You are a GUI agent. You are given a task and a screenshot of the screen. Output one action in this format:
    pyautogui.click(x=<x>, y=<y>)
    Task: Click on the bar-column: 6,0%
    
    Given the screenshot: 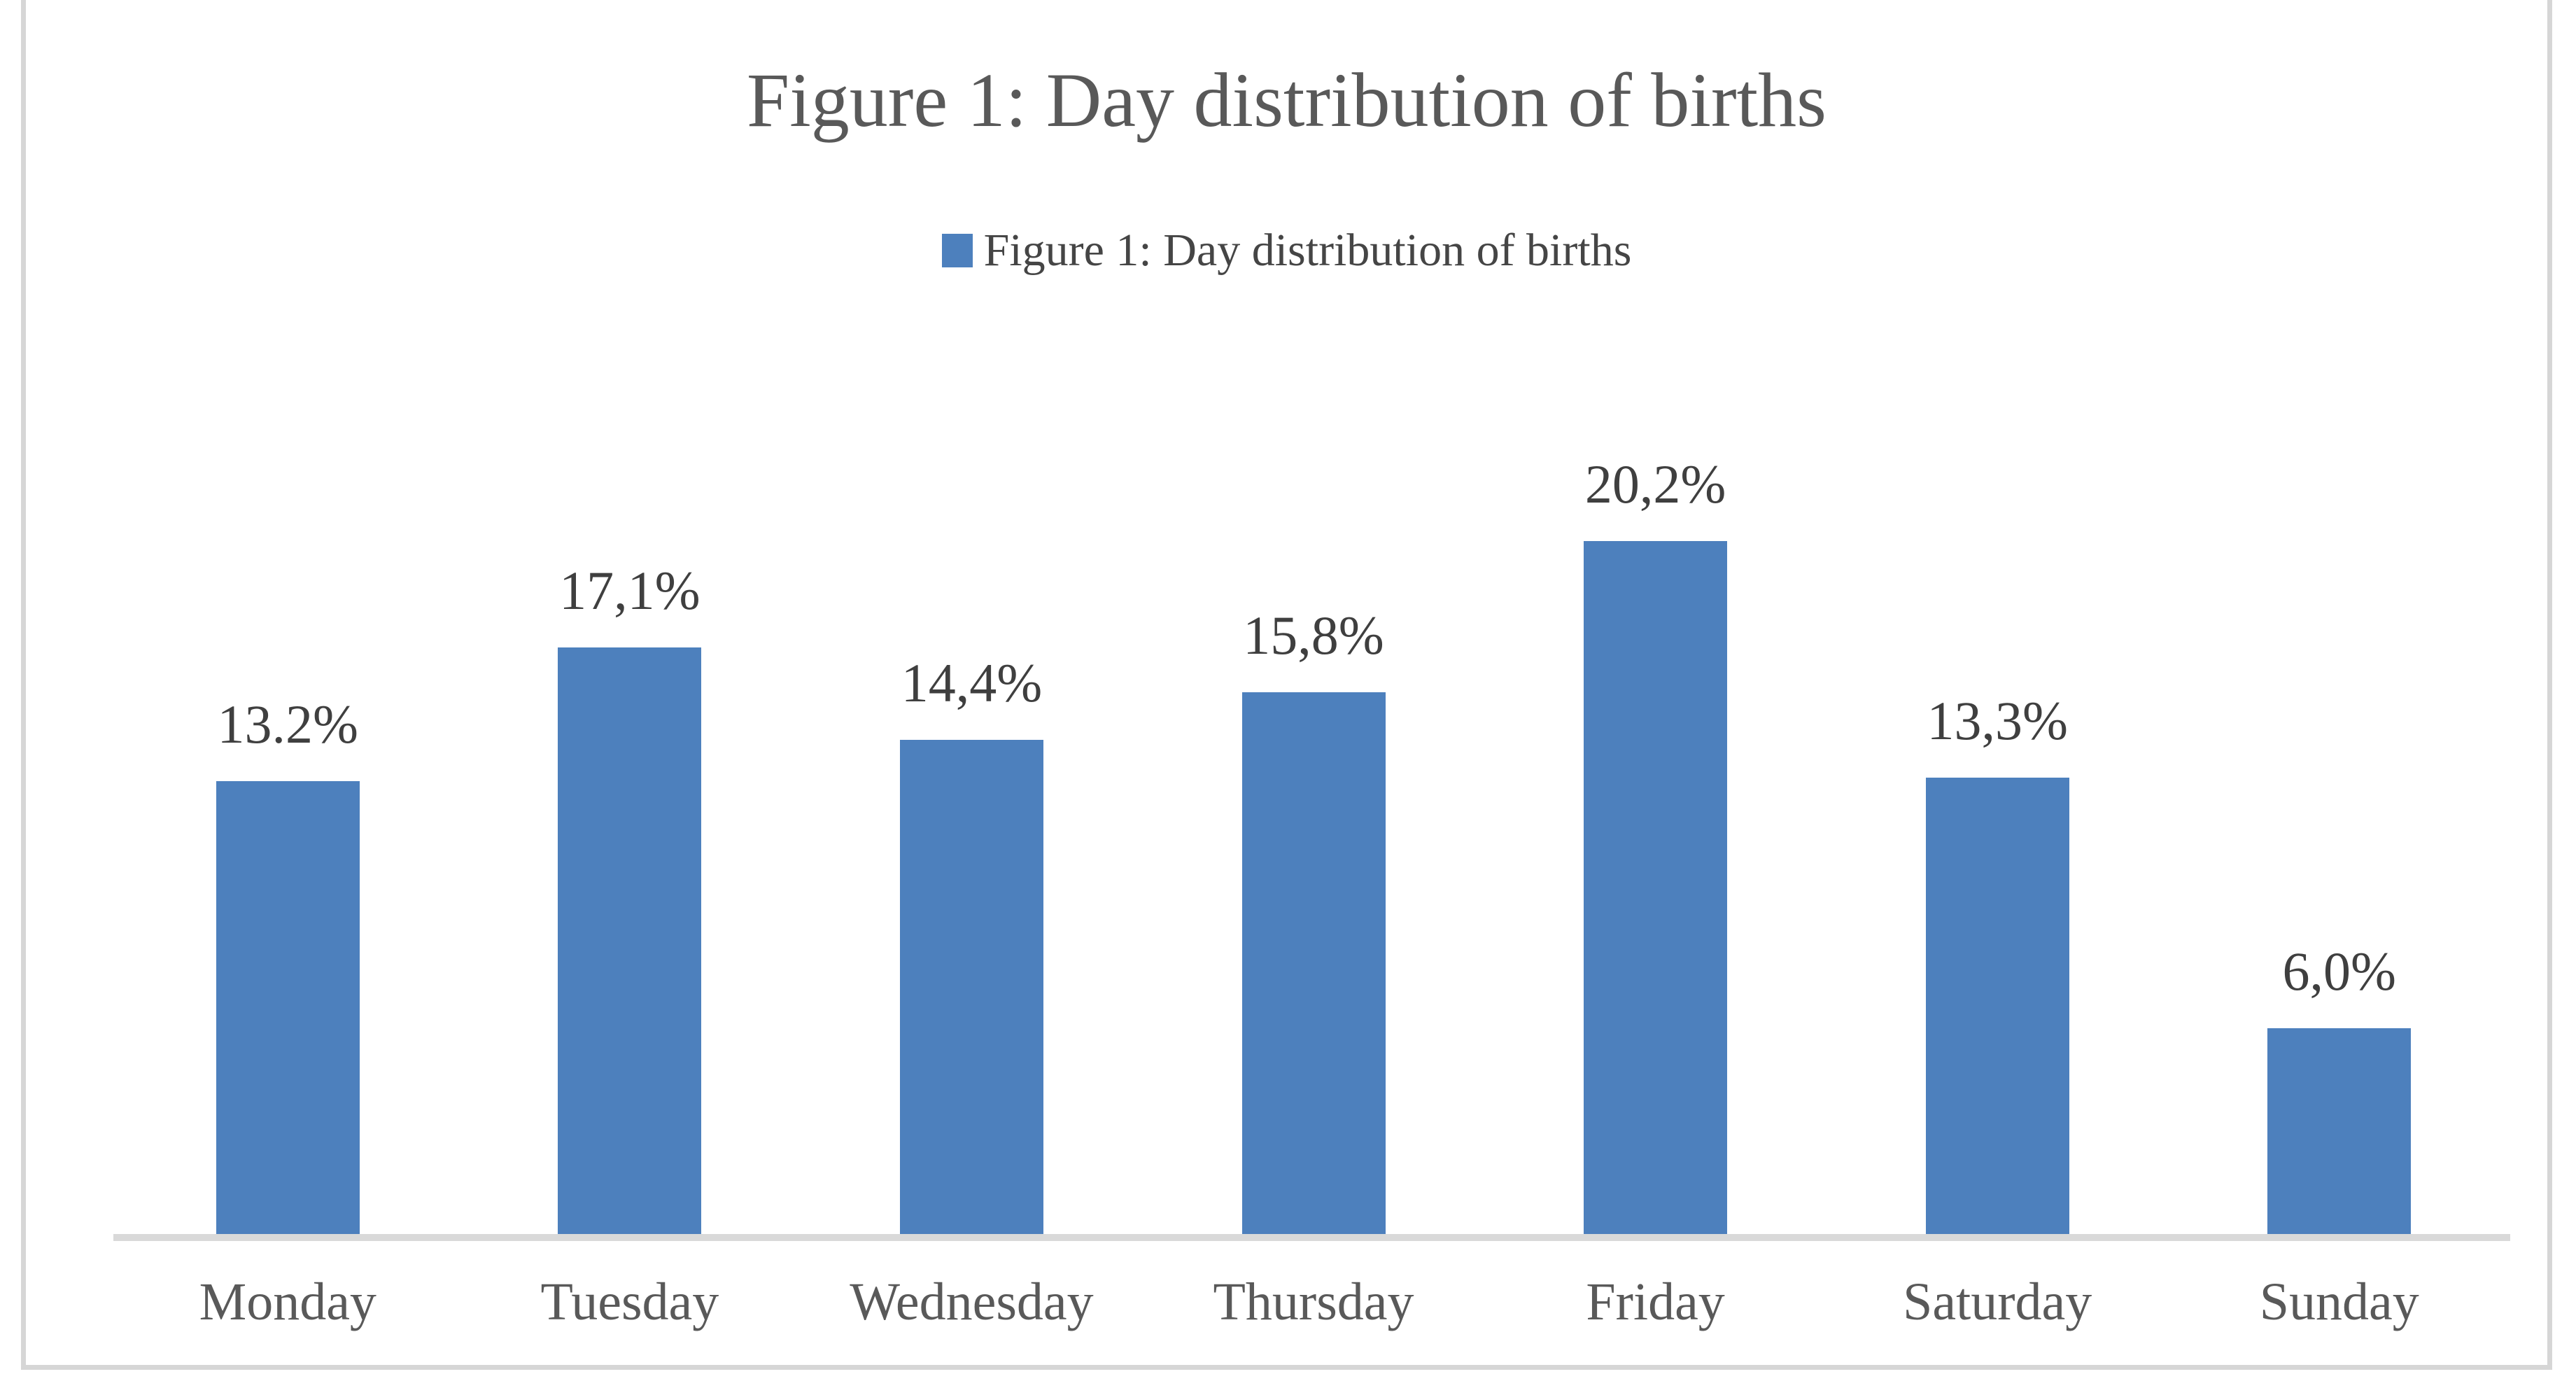 What is the action you would take?
    pyautogui.click(x=2339, y=1089)
    